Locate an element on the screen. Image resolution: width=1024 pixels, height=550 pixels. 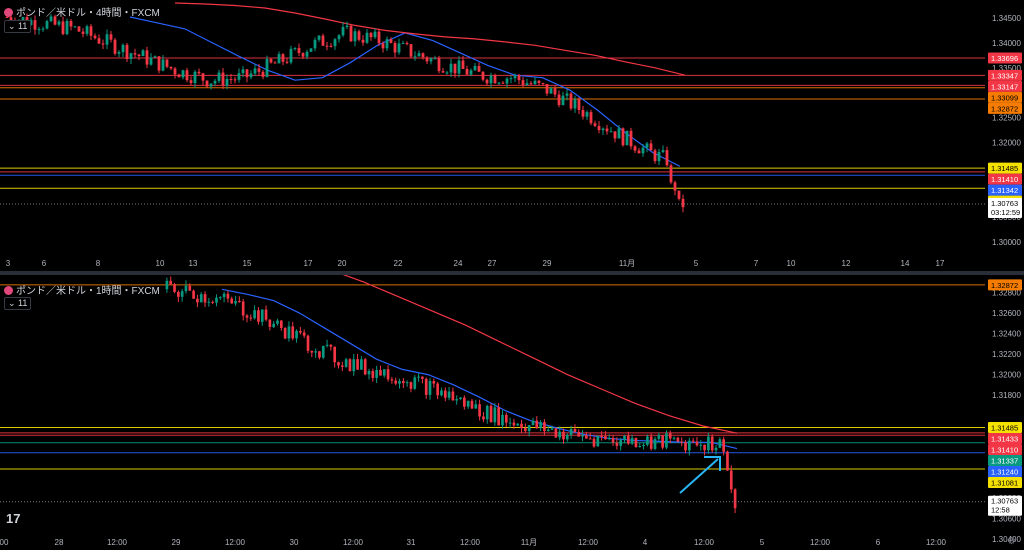
interval-badge-1h: ⌄ 11 is located at coordinates (18, 303).